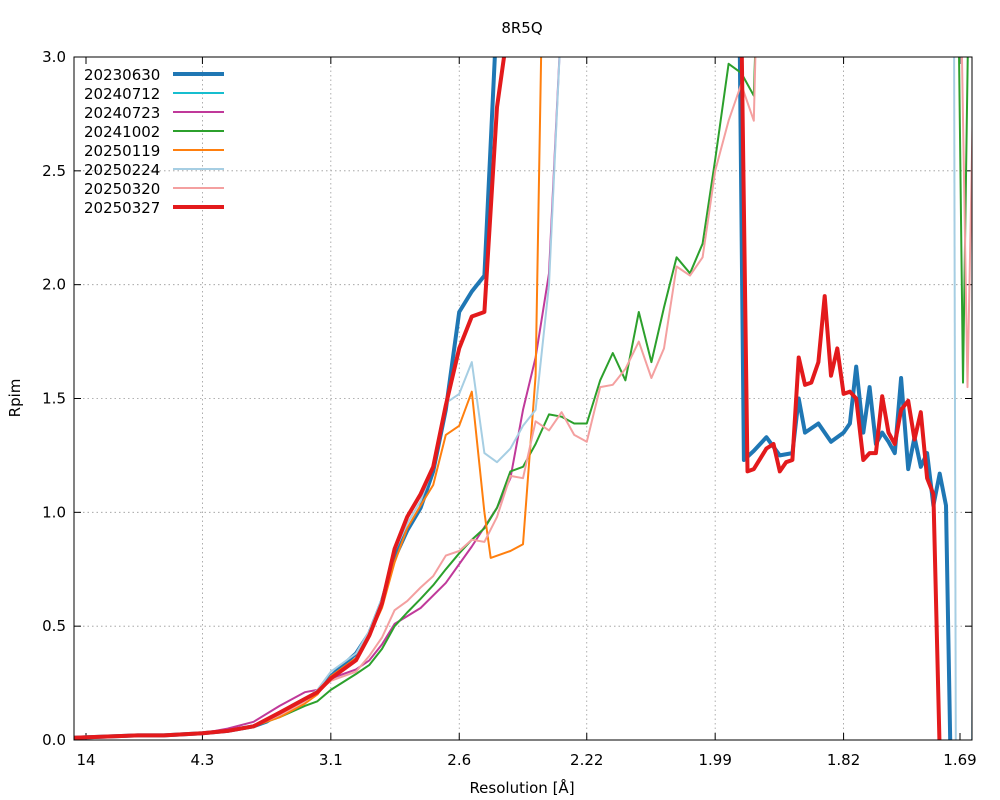 The height and width of the screenshot is (800, 1000). Describe the element at coordinates (959, 760) in the screenshot. I see `x-tick-label: 1.69` at that location.